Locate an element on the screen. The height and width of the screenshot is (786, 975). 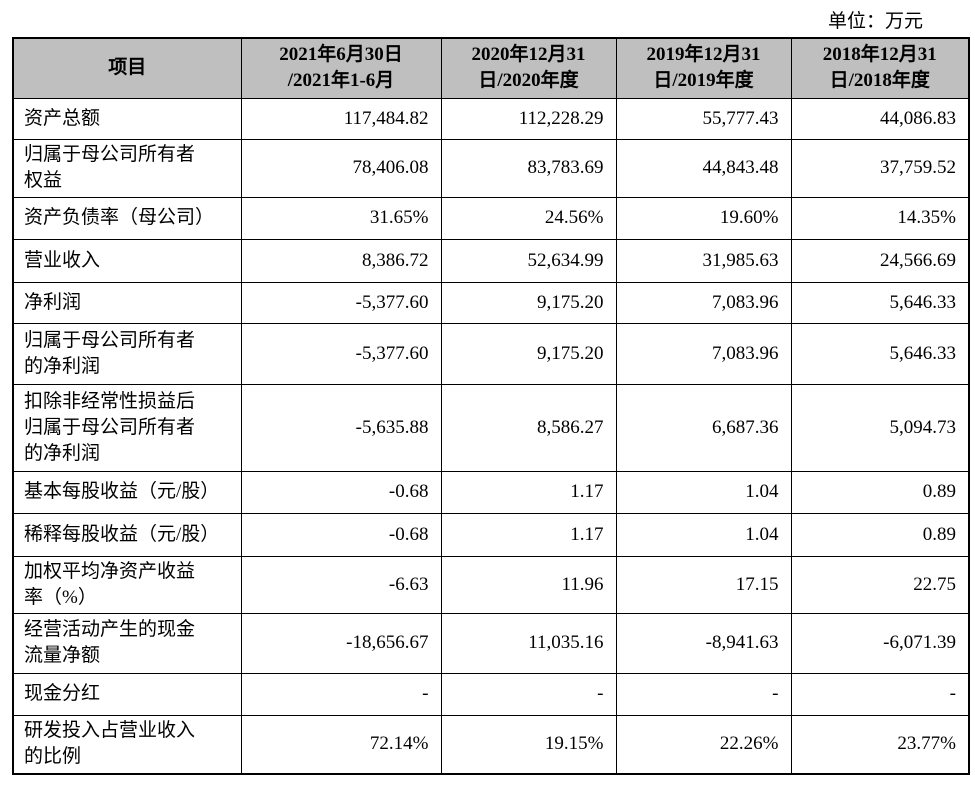
row-label: 加权平均净资产收益 率（%） is located at coordinates (127, 584).